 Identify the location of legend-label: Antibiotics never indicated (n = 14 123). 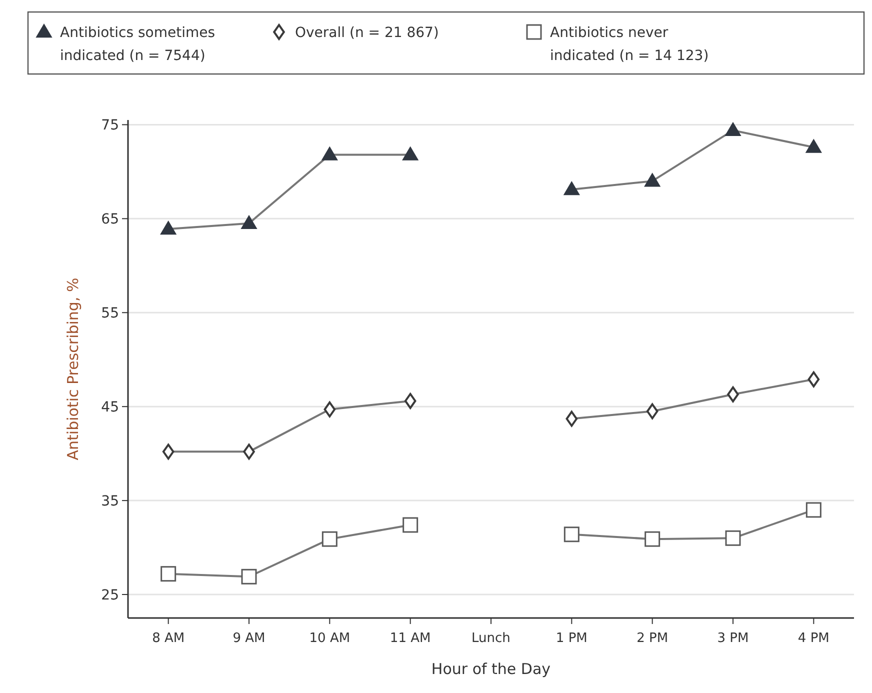
(629, 44).